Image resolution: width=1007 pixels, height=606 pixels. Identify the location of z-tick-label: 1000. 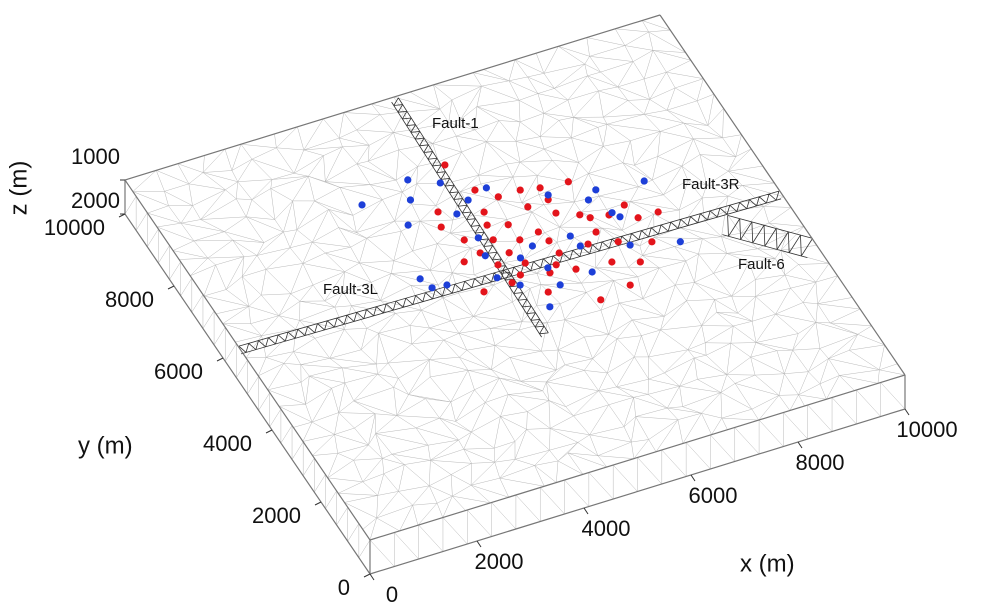
(95, 156).